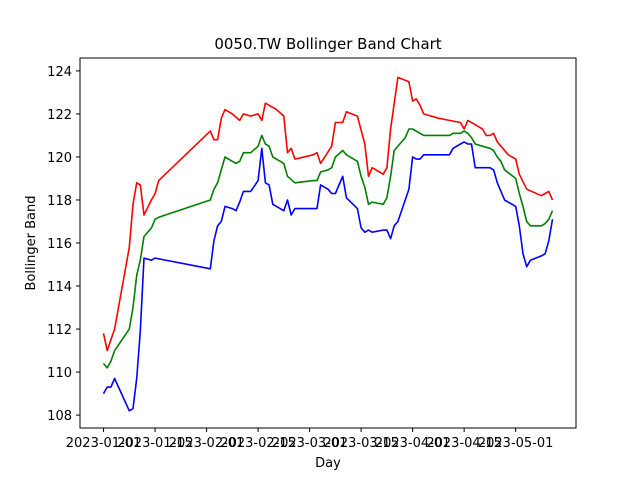  I want to click on y-axis-ticks: 108 110 112 114 116 118 120 122 124, so click(63, 244).